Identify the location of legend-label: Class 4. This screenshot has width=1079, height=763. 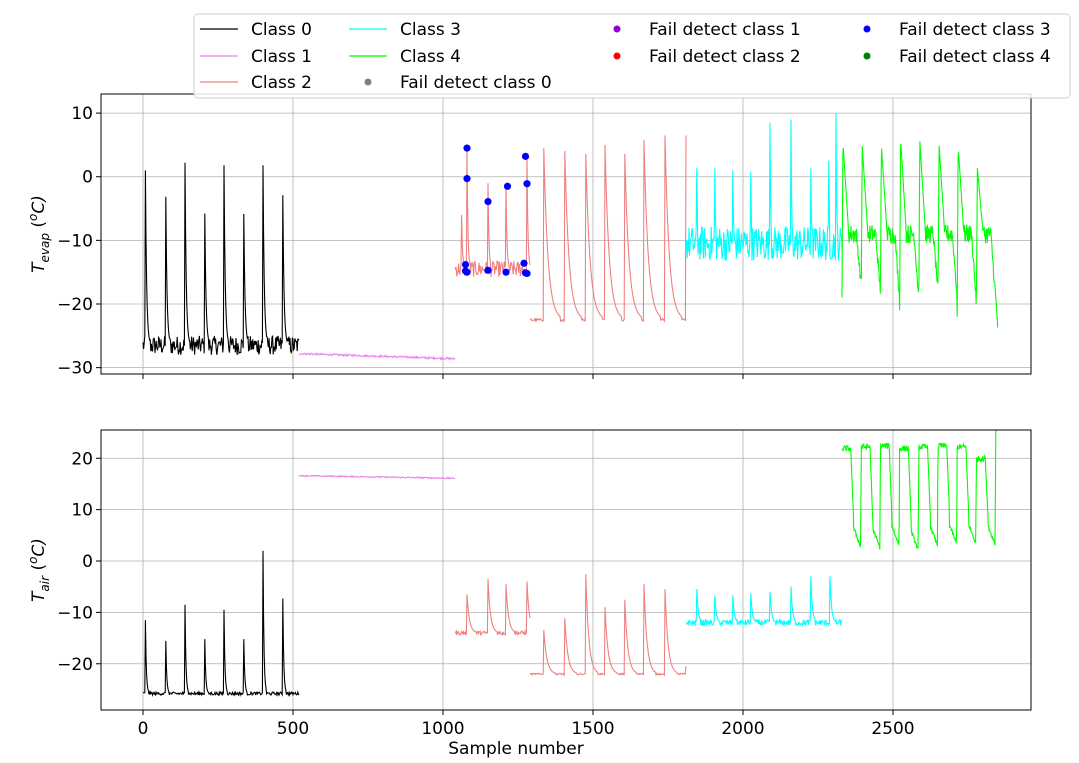
(430, 57).